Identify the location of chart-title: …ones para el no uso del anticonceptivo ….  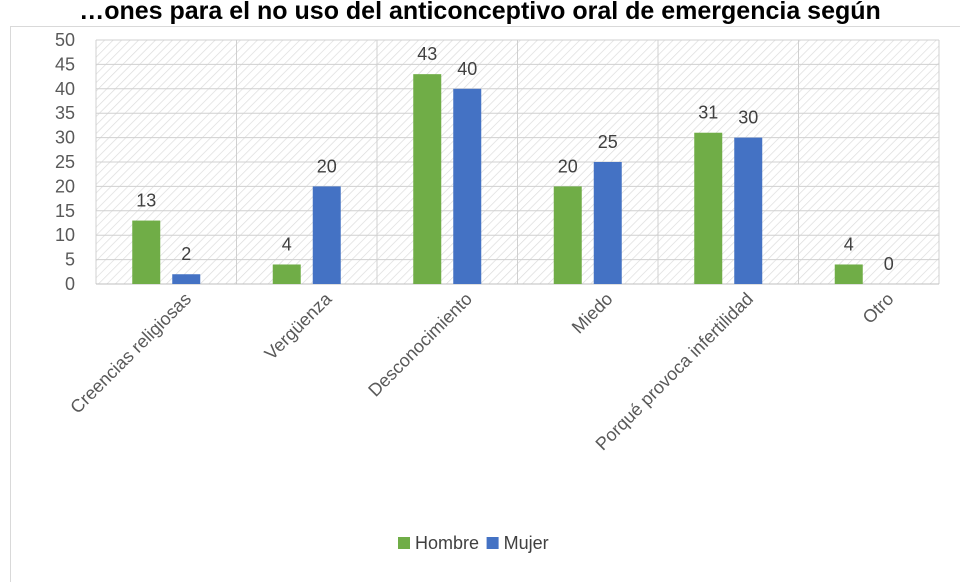
(480, 12).